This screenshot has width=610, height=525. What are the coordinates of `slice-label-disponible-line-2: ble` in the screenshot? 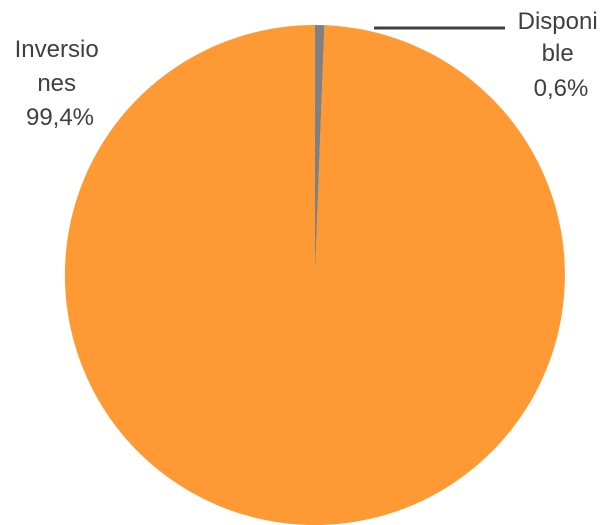 It's located at (558, 53).